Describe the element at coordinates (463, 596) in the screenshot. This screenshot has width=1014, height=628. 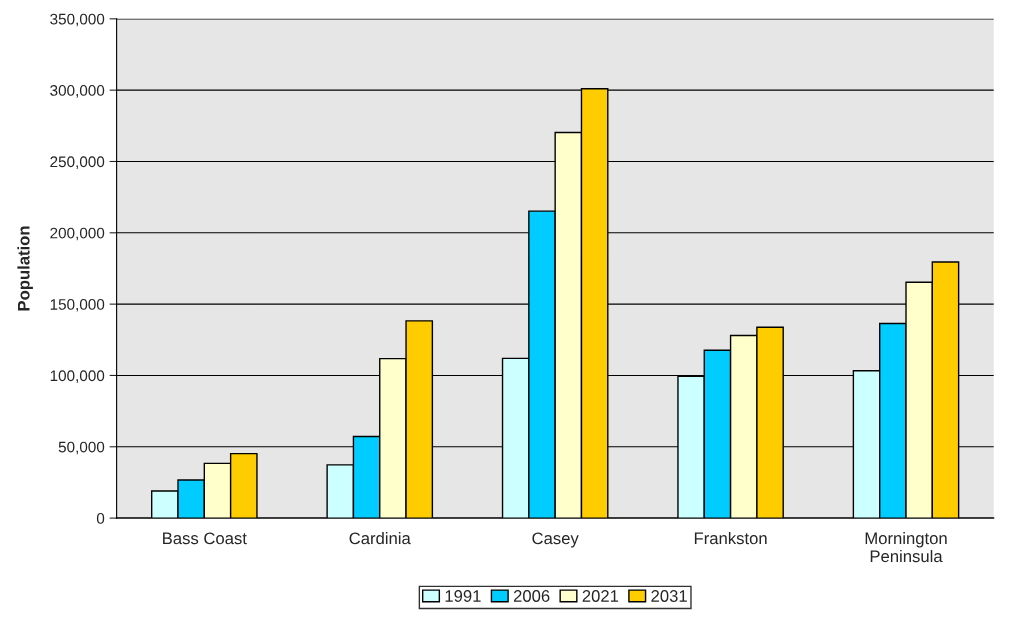
I see `legend-label: 1991` at that location.